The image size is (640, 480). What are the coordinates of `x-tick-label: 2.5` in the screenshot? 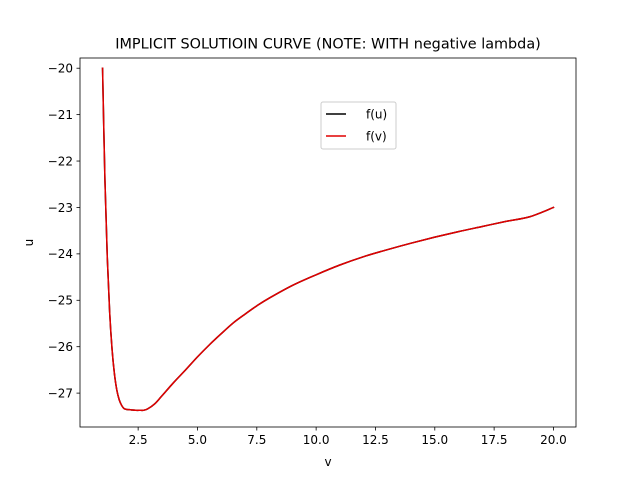 It's located at (138, 440).